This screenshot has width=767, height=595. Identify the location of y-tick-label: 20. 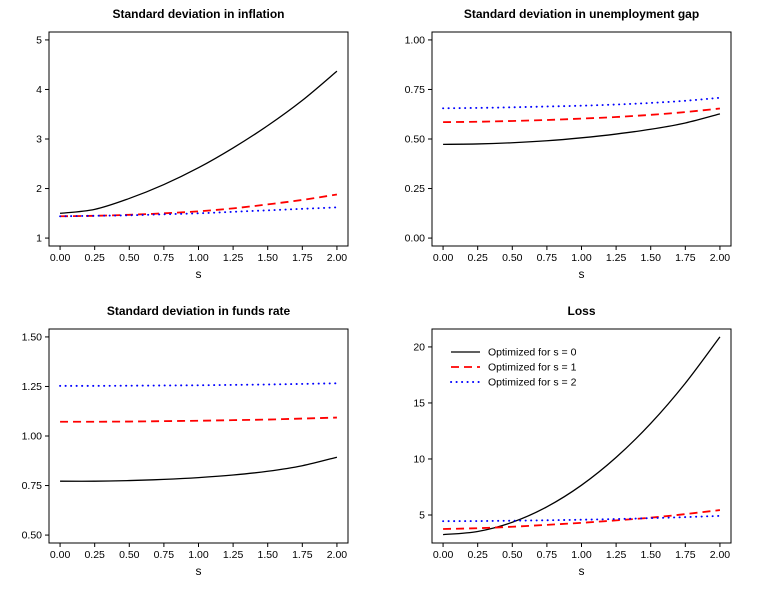
(419, 347).